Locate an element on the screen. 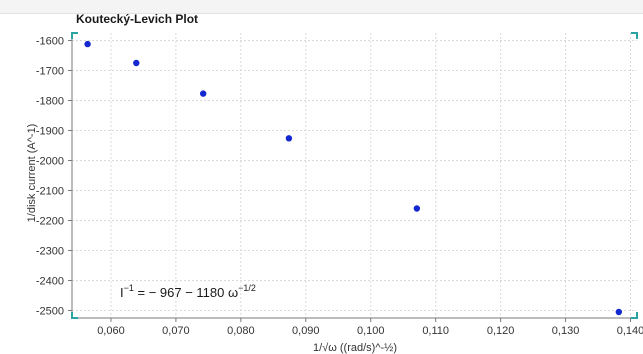 The image size is (643, 354). y-tick-label: -2200 is located at coordinates (50, 222).